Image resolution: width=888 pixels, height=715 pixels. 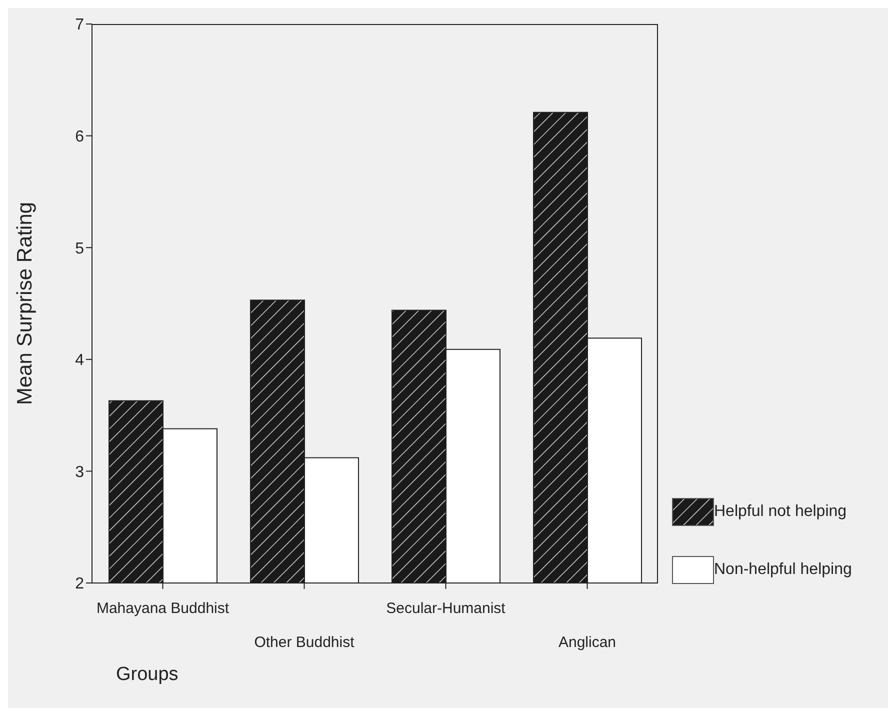 I want to click on legend-label: Helpful not helping, so click(x=780, y=512).